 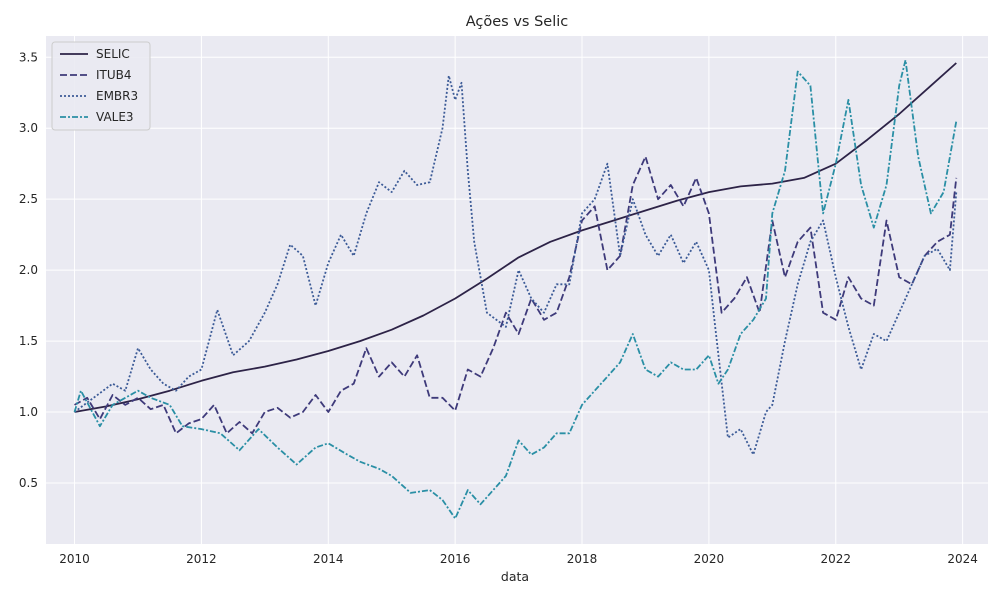 I want to click on x-tick-label: 2014, so click(x=328, y=559).